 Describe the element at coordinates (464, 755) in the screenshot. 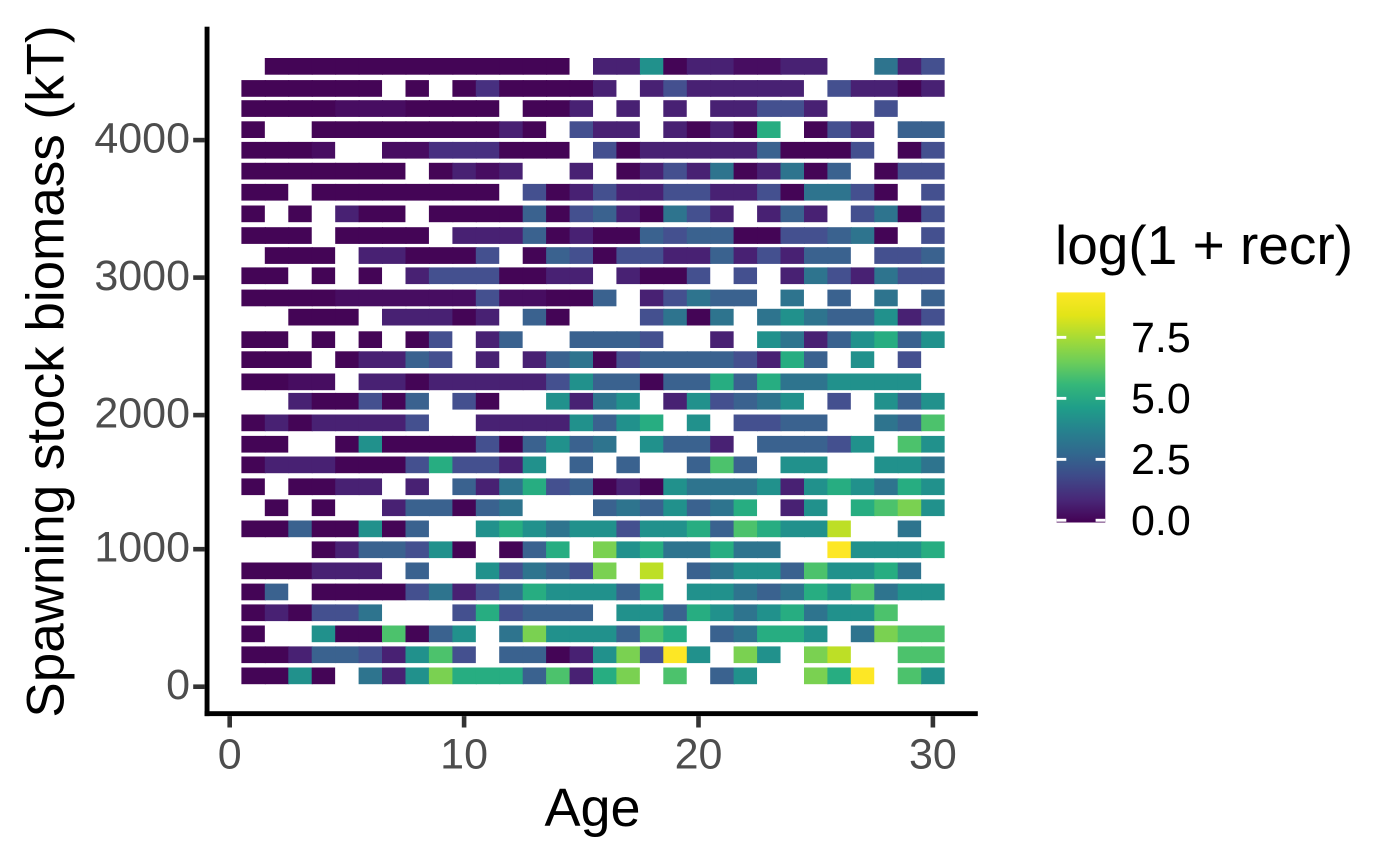

I see `svg-text: 10` at that location.